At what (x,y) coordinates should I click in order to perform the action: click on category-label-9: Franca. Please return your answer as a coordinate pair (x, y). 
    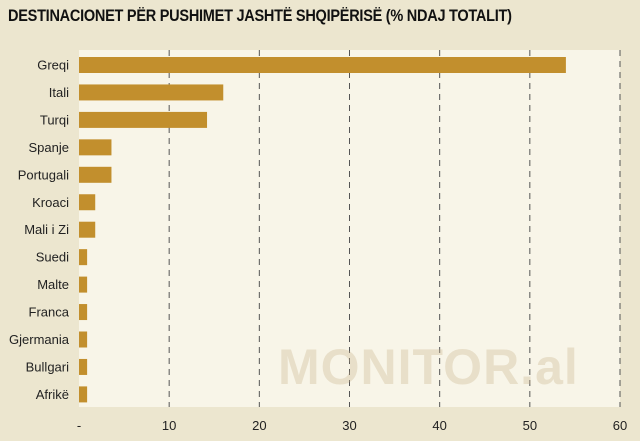
    Looking at the image, I should click on (49, 312).